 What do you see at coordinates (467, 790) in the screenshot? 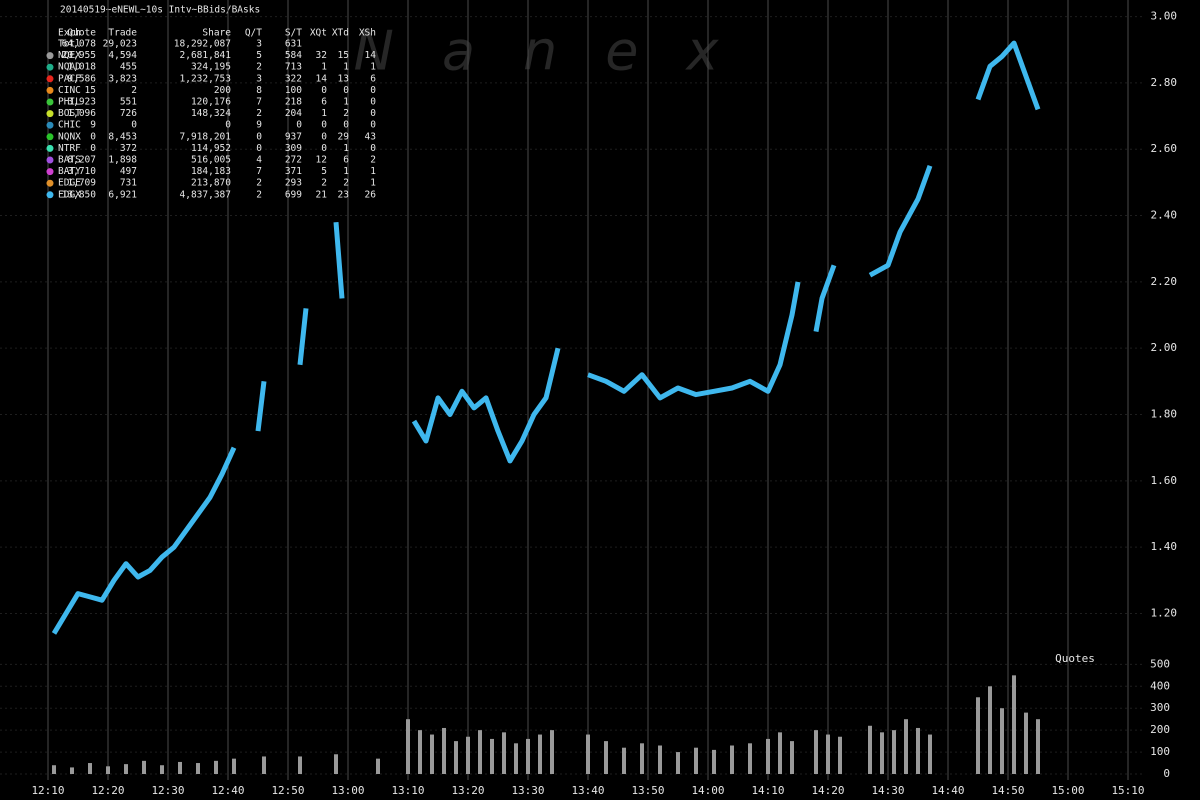
I see `x-tick-label: 13:20` at bounding box center [467, 790].